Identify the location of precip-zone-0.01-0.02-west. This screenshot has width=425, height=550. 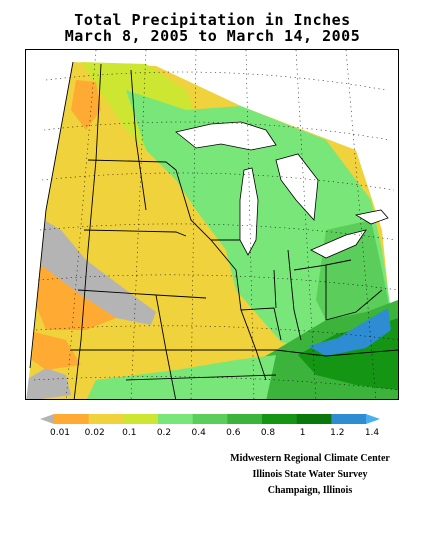
(76, 297).